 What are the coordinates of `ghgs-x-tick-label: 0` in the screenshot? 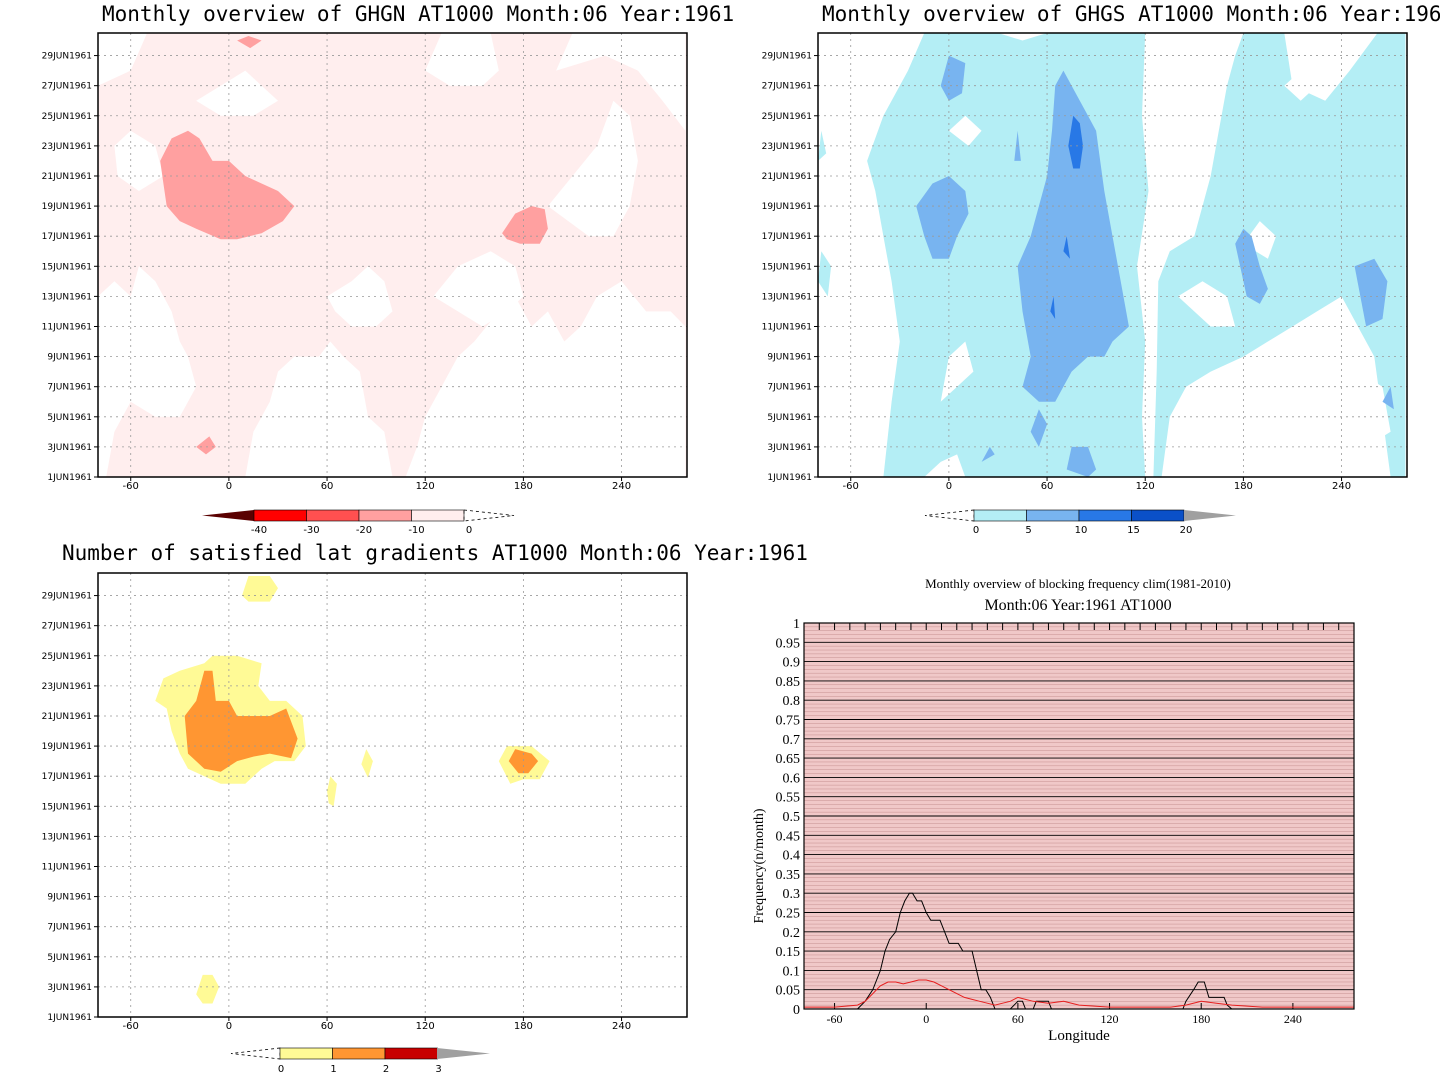 It's located at (949, 486).